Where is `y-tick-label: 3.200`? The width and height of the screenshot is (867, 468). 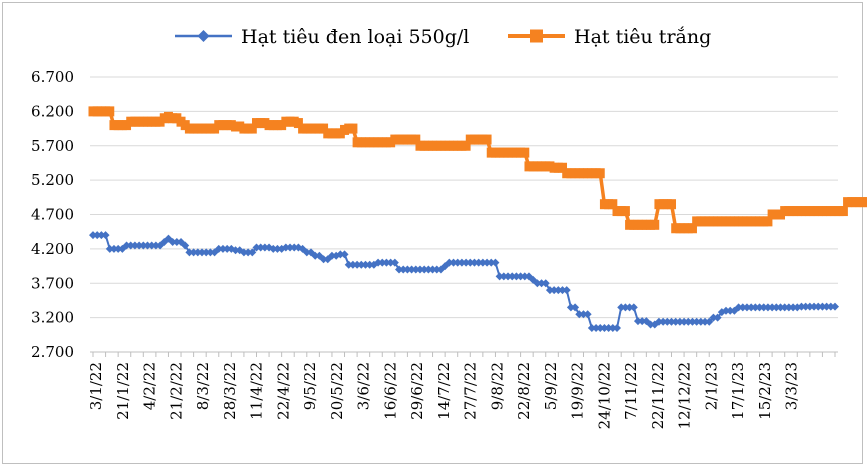
y-tick-label: 3.200 is located at coordinates (52, 318).